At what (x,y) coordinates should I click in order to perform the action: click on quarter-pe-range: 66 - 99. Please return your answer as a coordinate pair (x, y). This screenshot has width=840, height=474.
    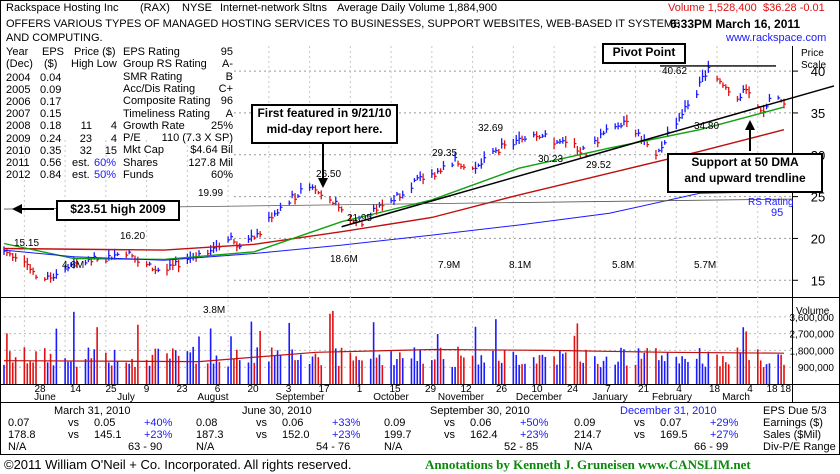
    Looking at the image, I should click on (711, 447).